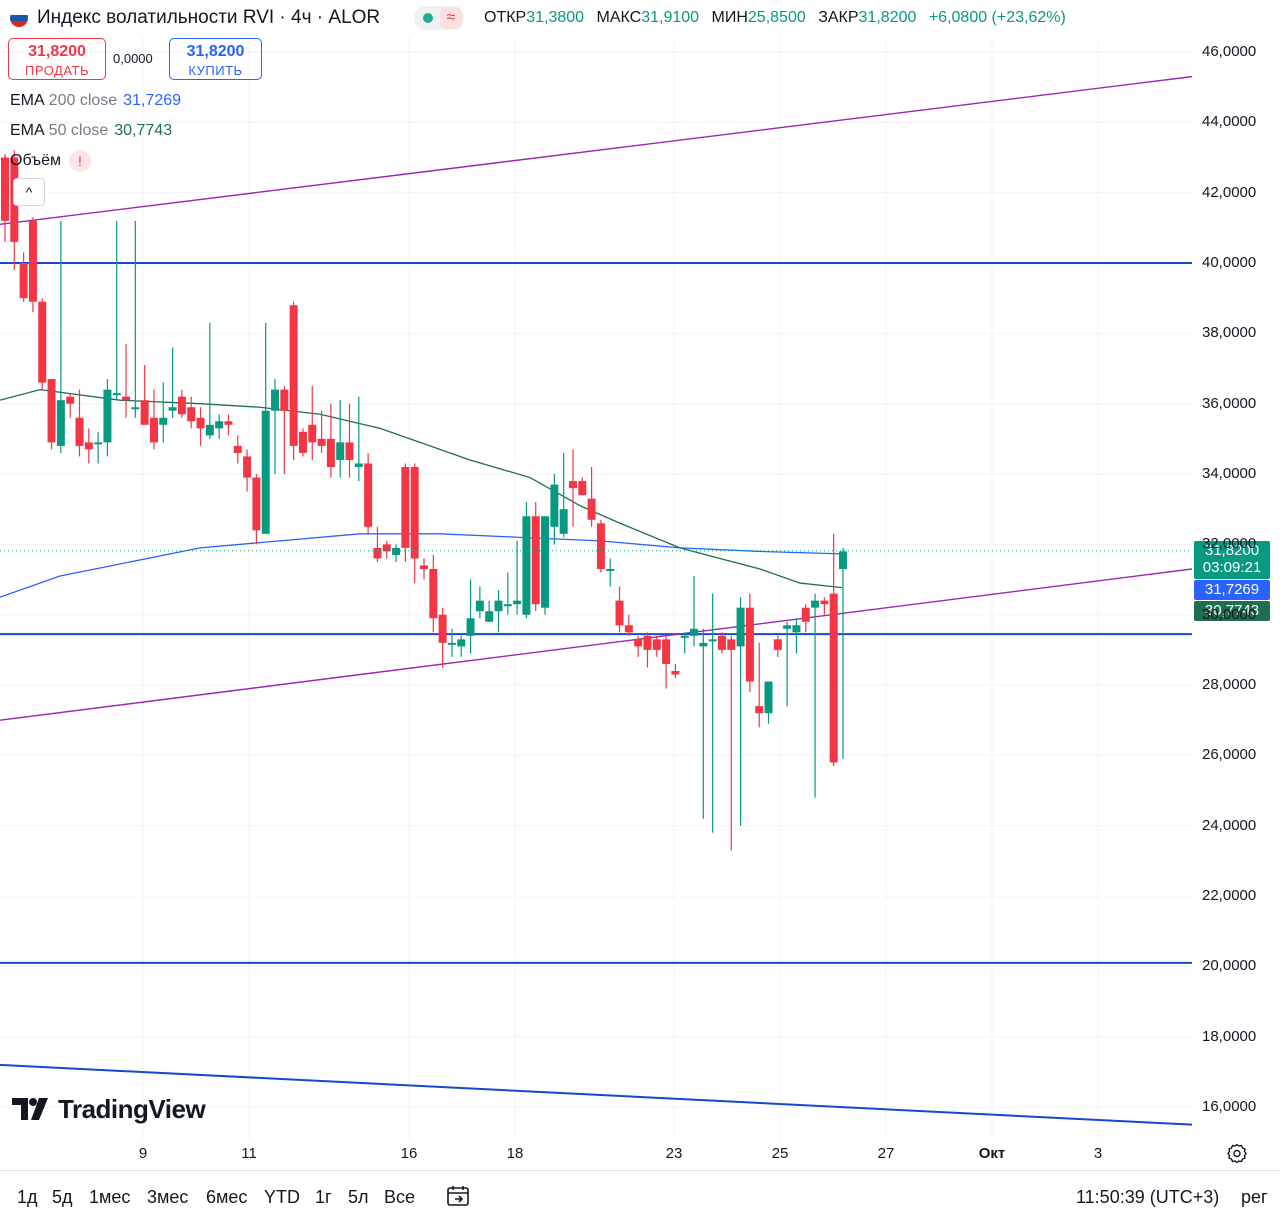  I want to click on period-ytd: YTD, so click(282, 1197).